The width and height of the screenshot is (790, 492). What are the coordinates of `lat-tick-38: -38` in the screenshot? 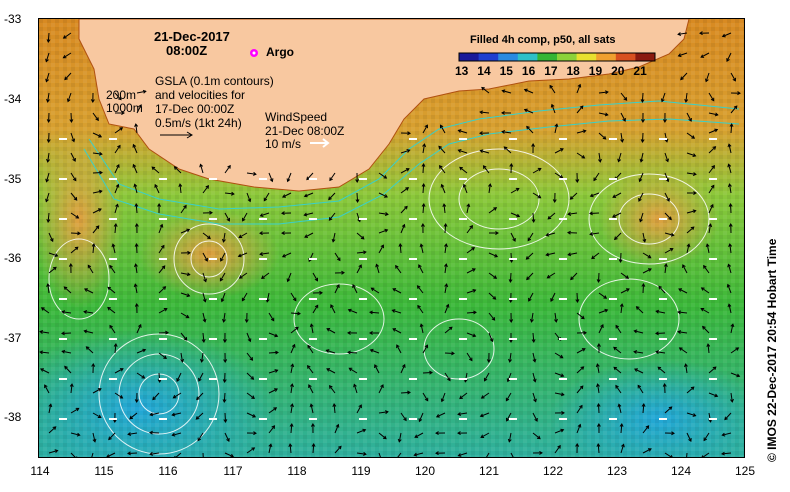 It's located at (13, 417).